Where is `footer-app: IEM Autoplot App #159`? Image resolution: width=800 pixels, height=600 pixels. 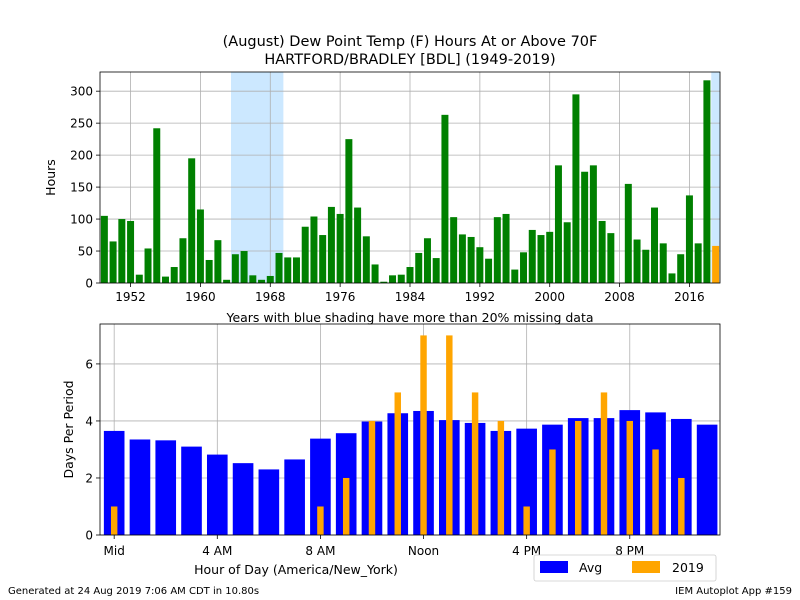
footer-app: IEM Autoplot App #159 is located at coordinates (733, 591).